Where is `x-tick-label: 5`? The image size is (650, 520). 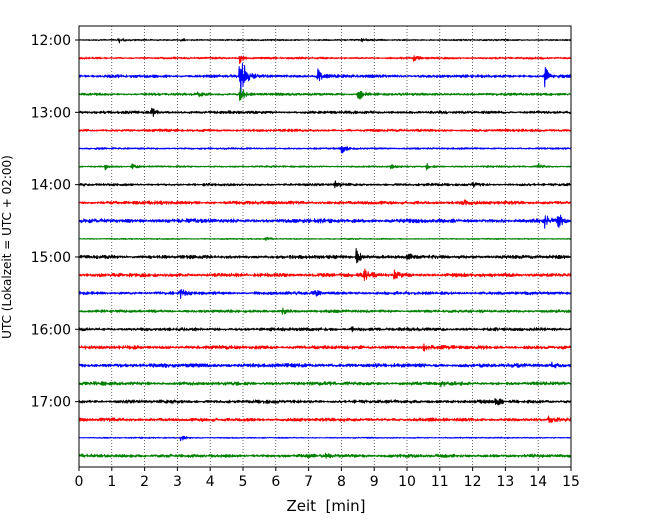
x-tick-label: 5 is located at coordinates (243, 482).